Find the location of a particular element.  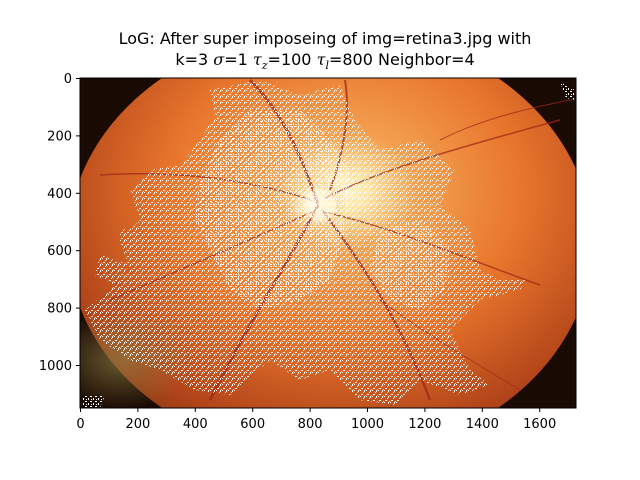

x-tick-label: 1400 is located at coordinates (482, 424).